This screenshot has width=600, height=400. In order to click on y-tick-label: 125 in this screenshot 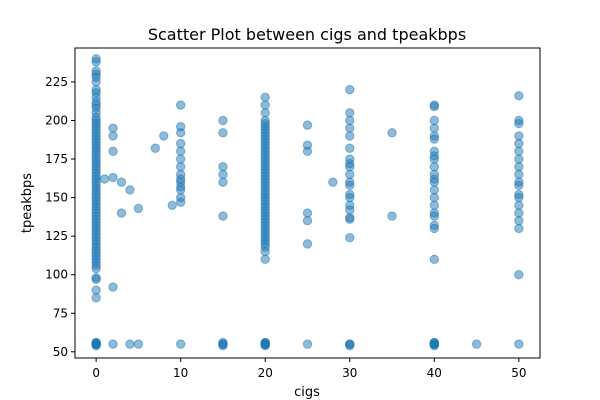, I will do `click(56, 236)`.